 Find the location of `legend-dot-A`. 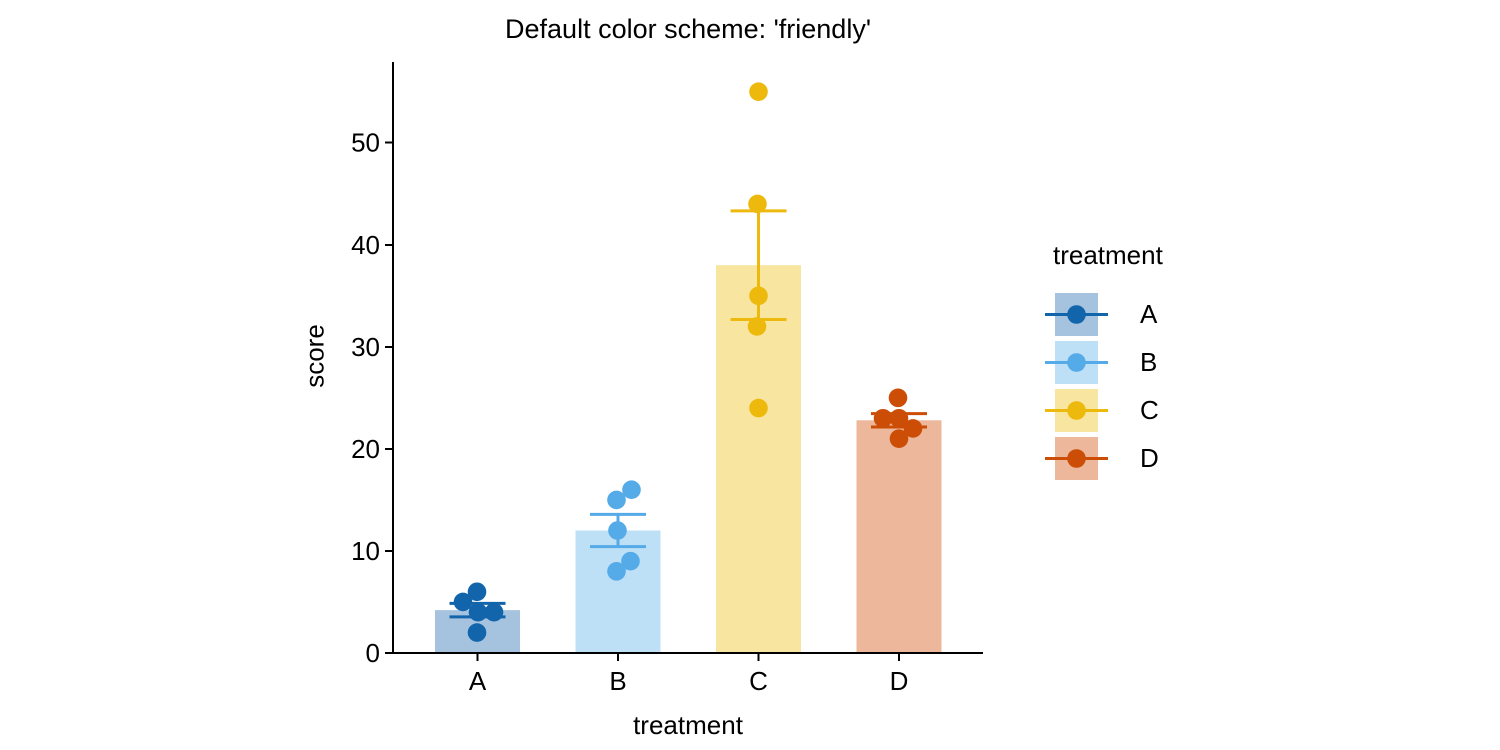

legend-dot-A is located at coordinates (1076, 314).